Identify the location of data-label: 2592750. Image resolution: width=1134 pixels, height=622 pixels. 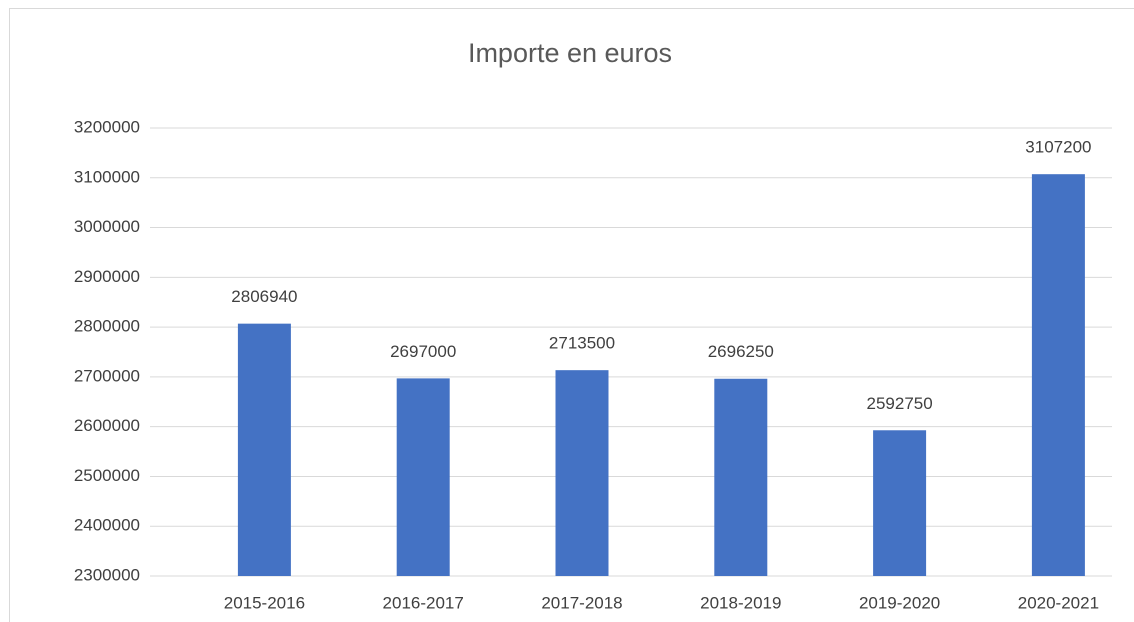
(900, 403).